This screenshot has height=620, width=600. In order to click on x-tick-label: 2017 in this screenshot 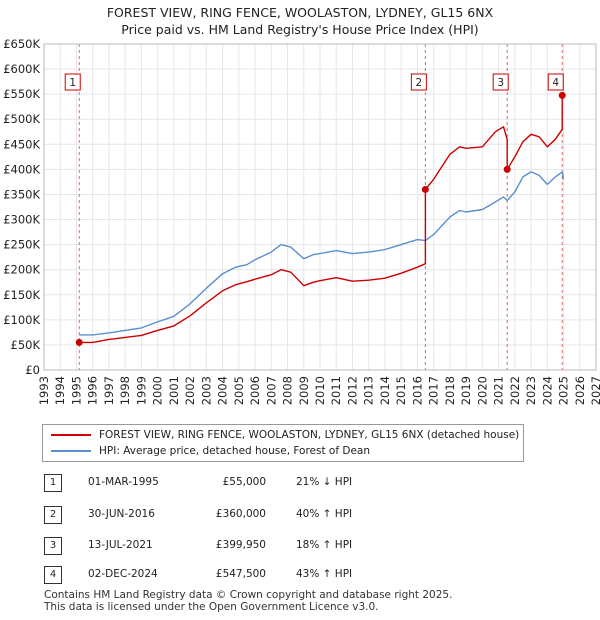, I will do `click(434, 390)`.